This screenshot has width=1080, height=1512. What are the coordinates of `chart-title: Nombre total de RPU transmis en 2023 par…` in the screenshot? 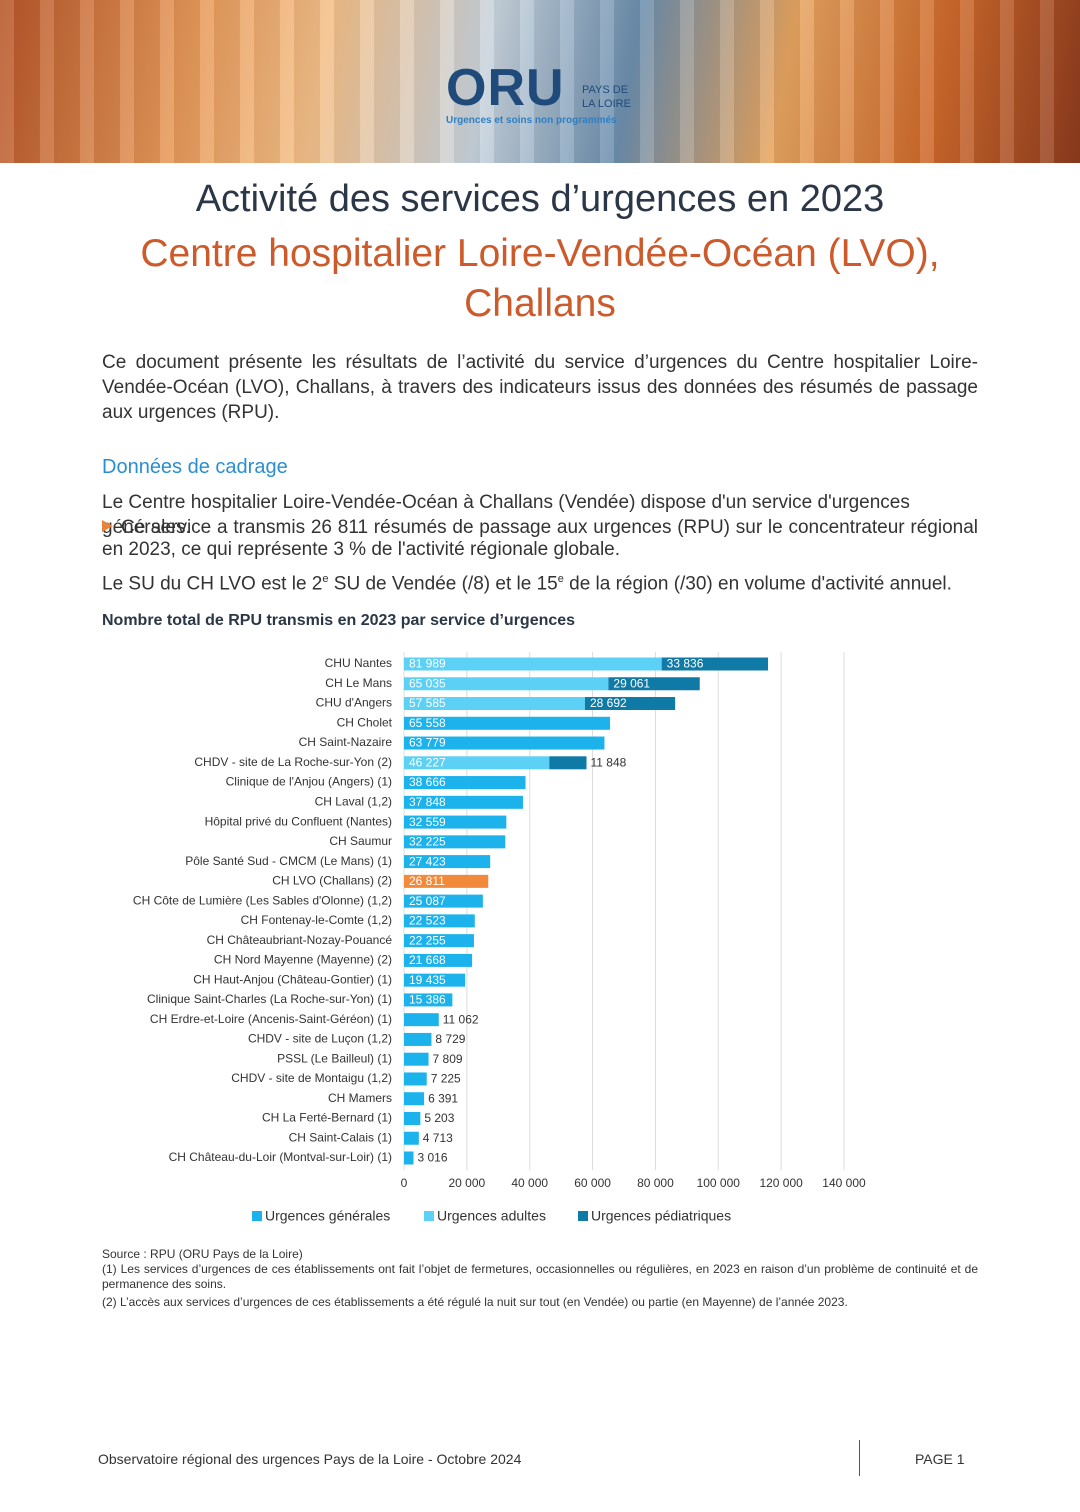 It's located at (339, 620).